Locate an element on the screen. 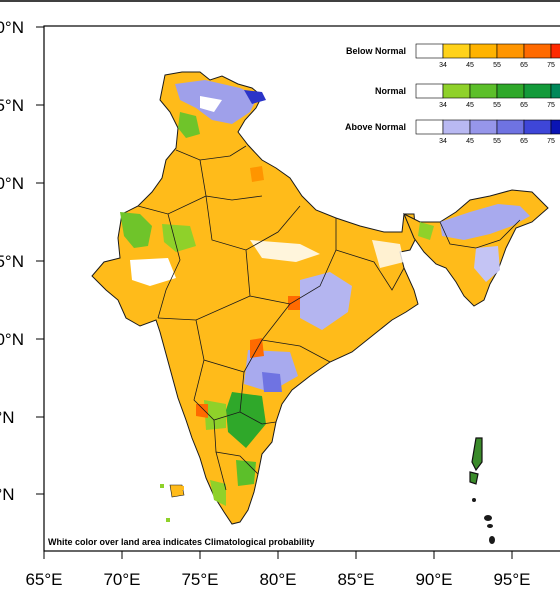 This screenshot has height=600, width=560. lon-ticks is located at coordinates (278, 555).